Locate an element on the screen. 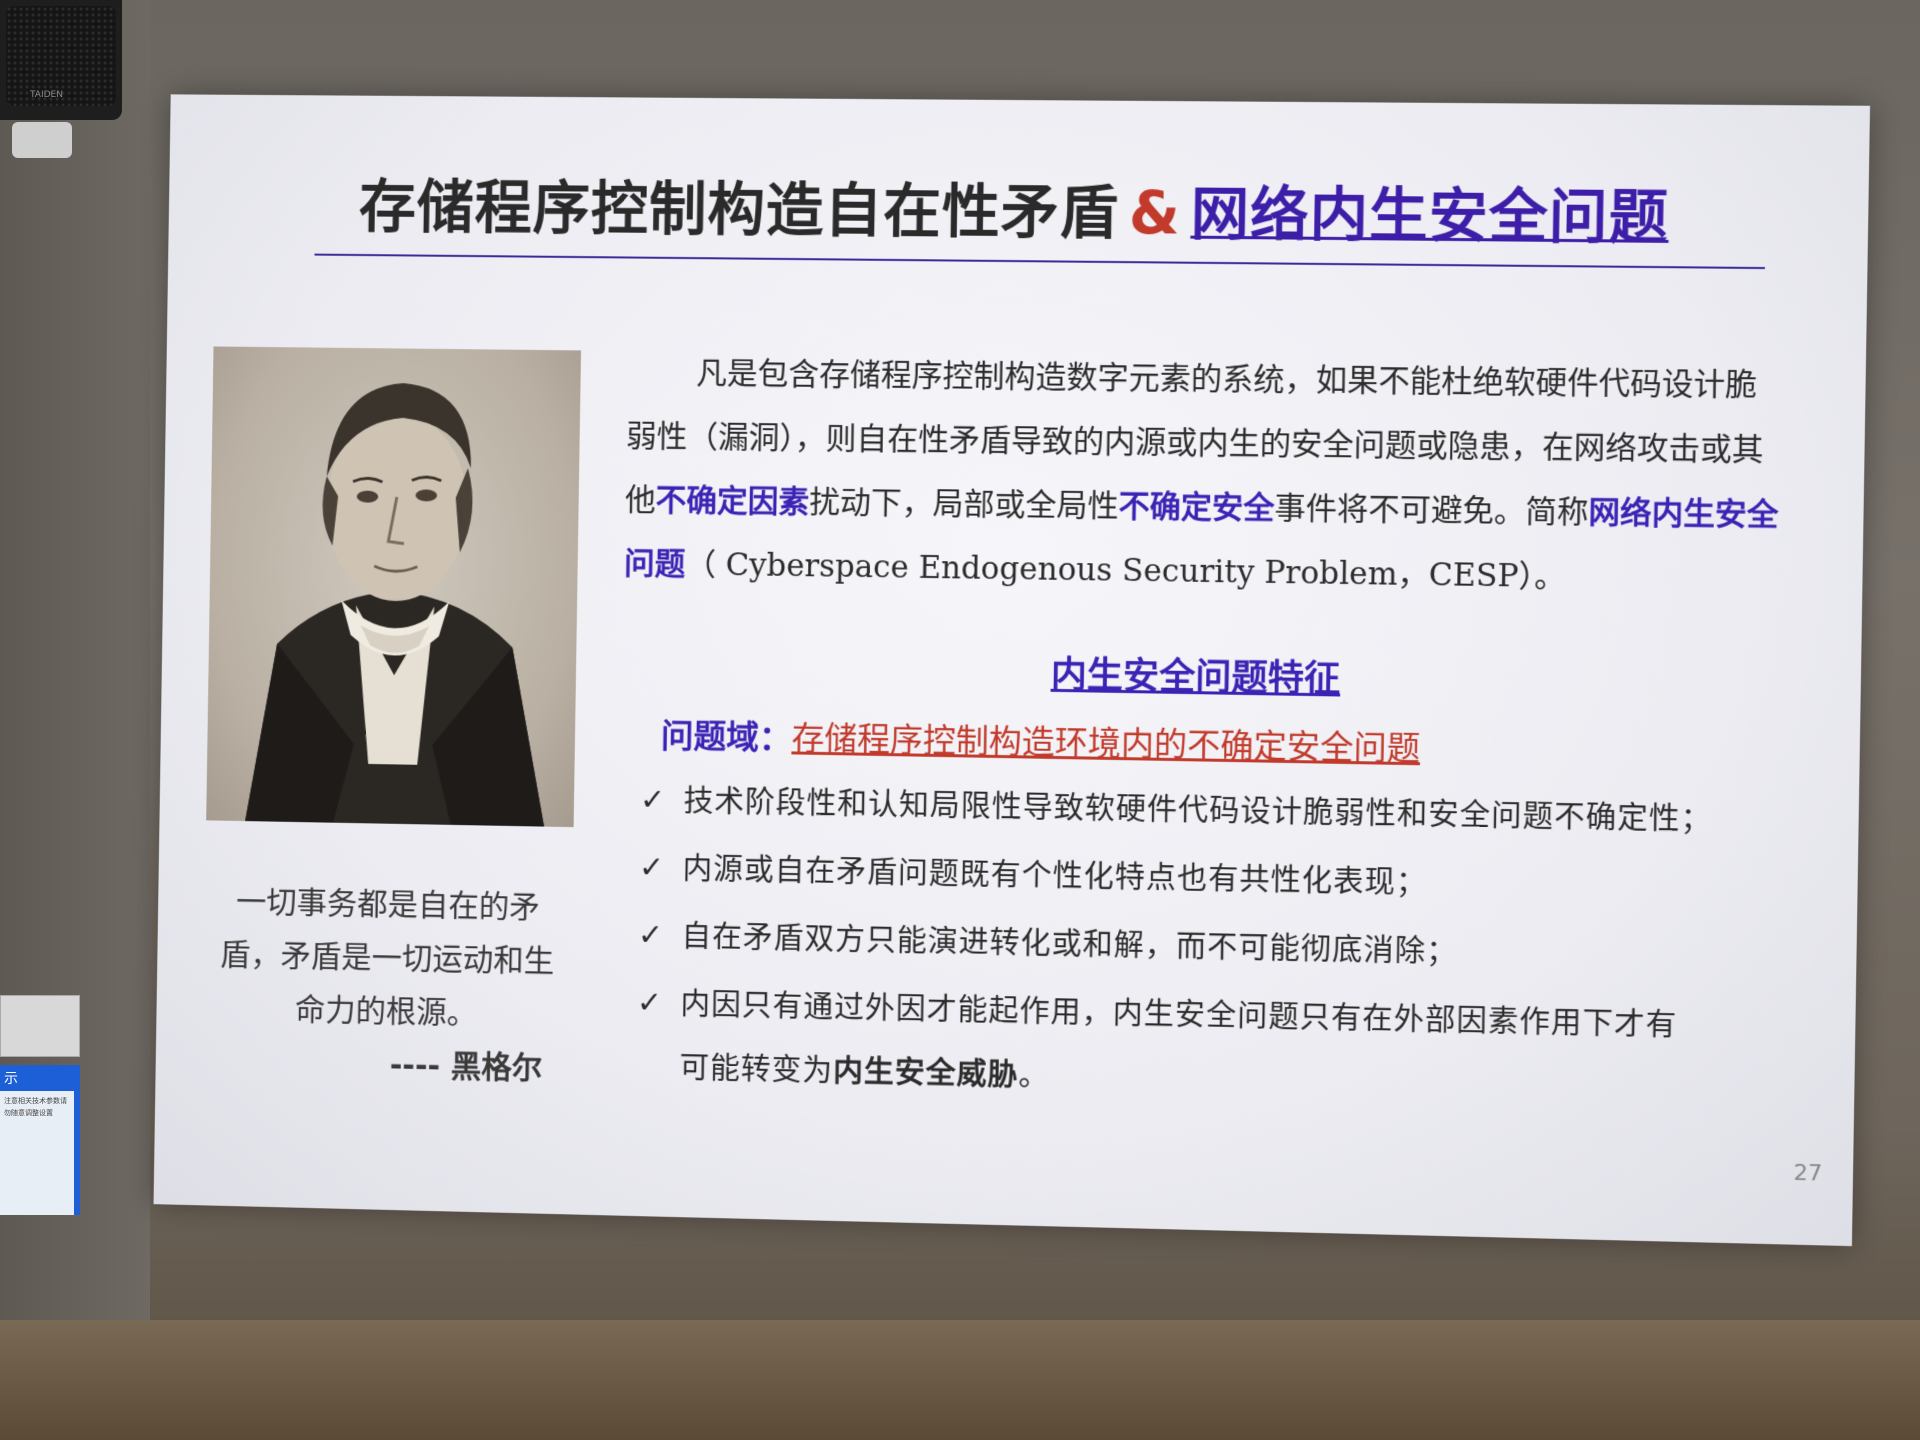 The width and height of the screenshot is (1920, 1440). speaker-brand: TAIDEN is located at coordinates (46, 95).